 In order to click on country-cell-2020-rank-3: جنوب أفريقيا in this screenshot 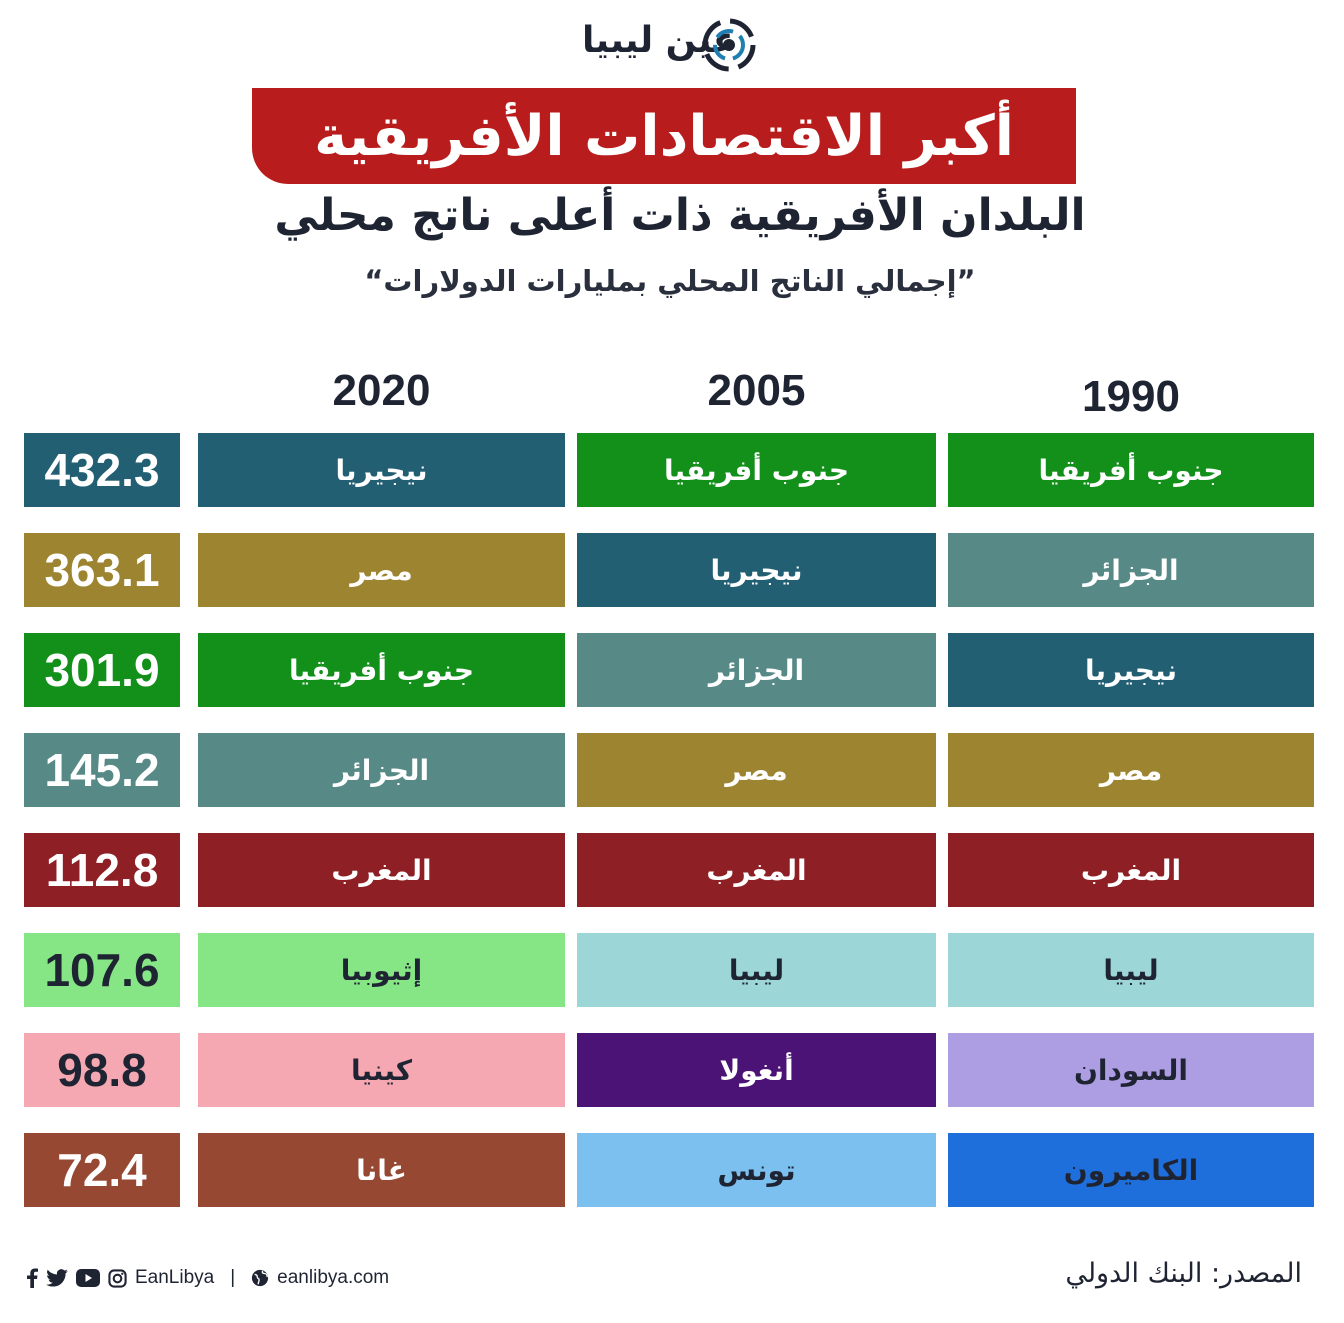, I will do `click(381, 670)`.